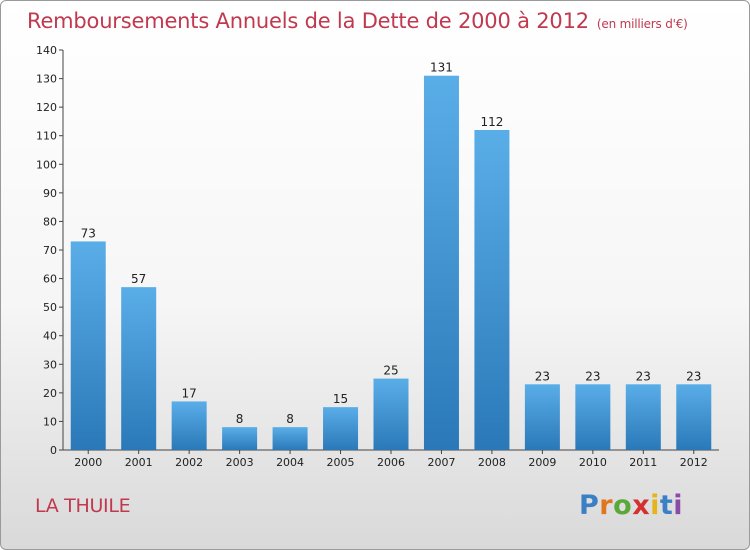  Describe the element at coordinates (139, 462) in the screenshot. I see `x-tick-label: 2001` at that location.